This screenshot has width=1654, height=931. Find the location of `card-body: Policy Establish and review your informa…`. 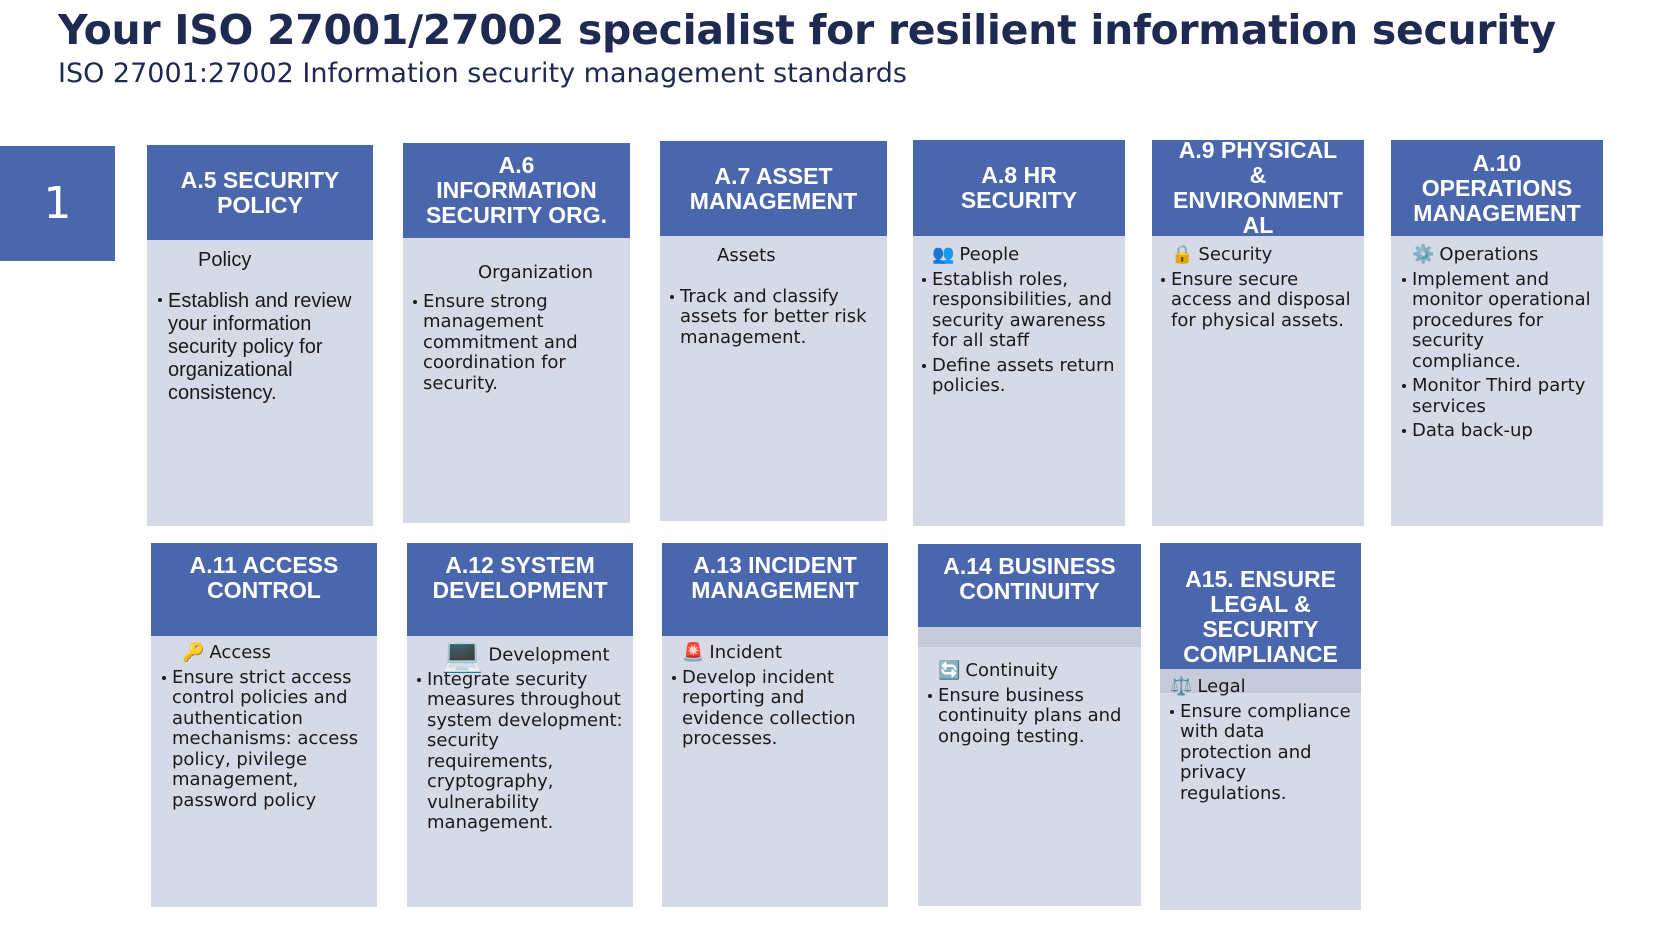

card-body: Policy Establish and review your informa… is located at coordinates (260, 329).